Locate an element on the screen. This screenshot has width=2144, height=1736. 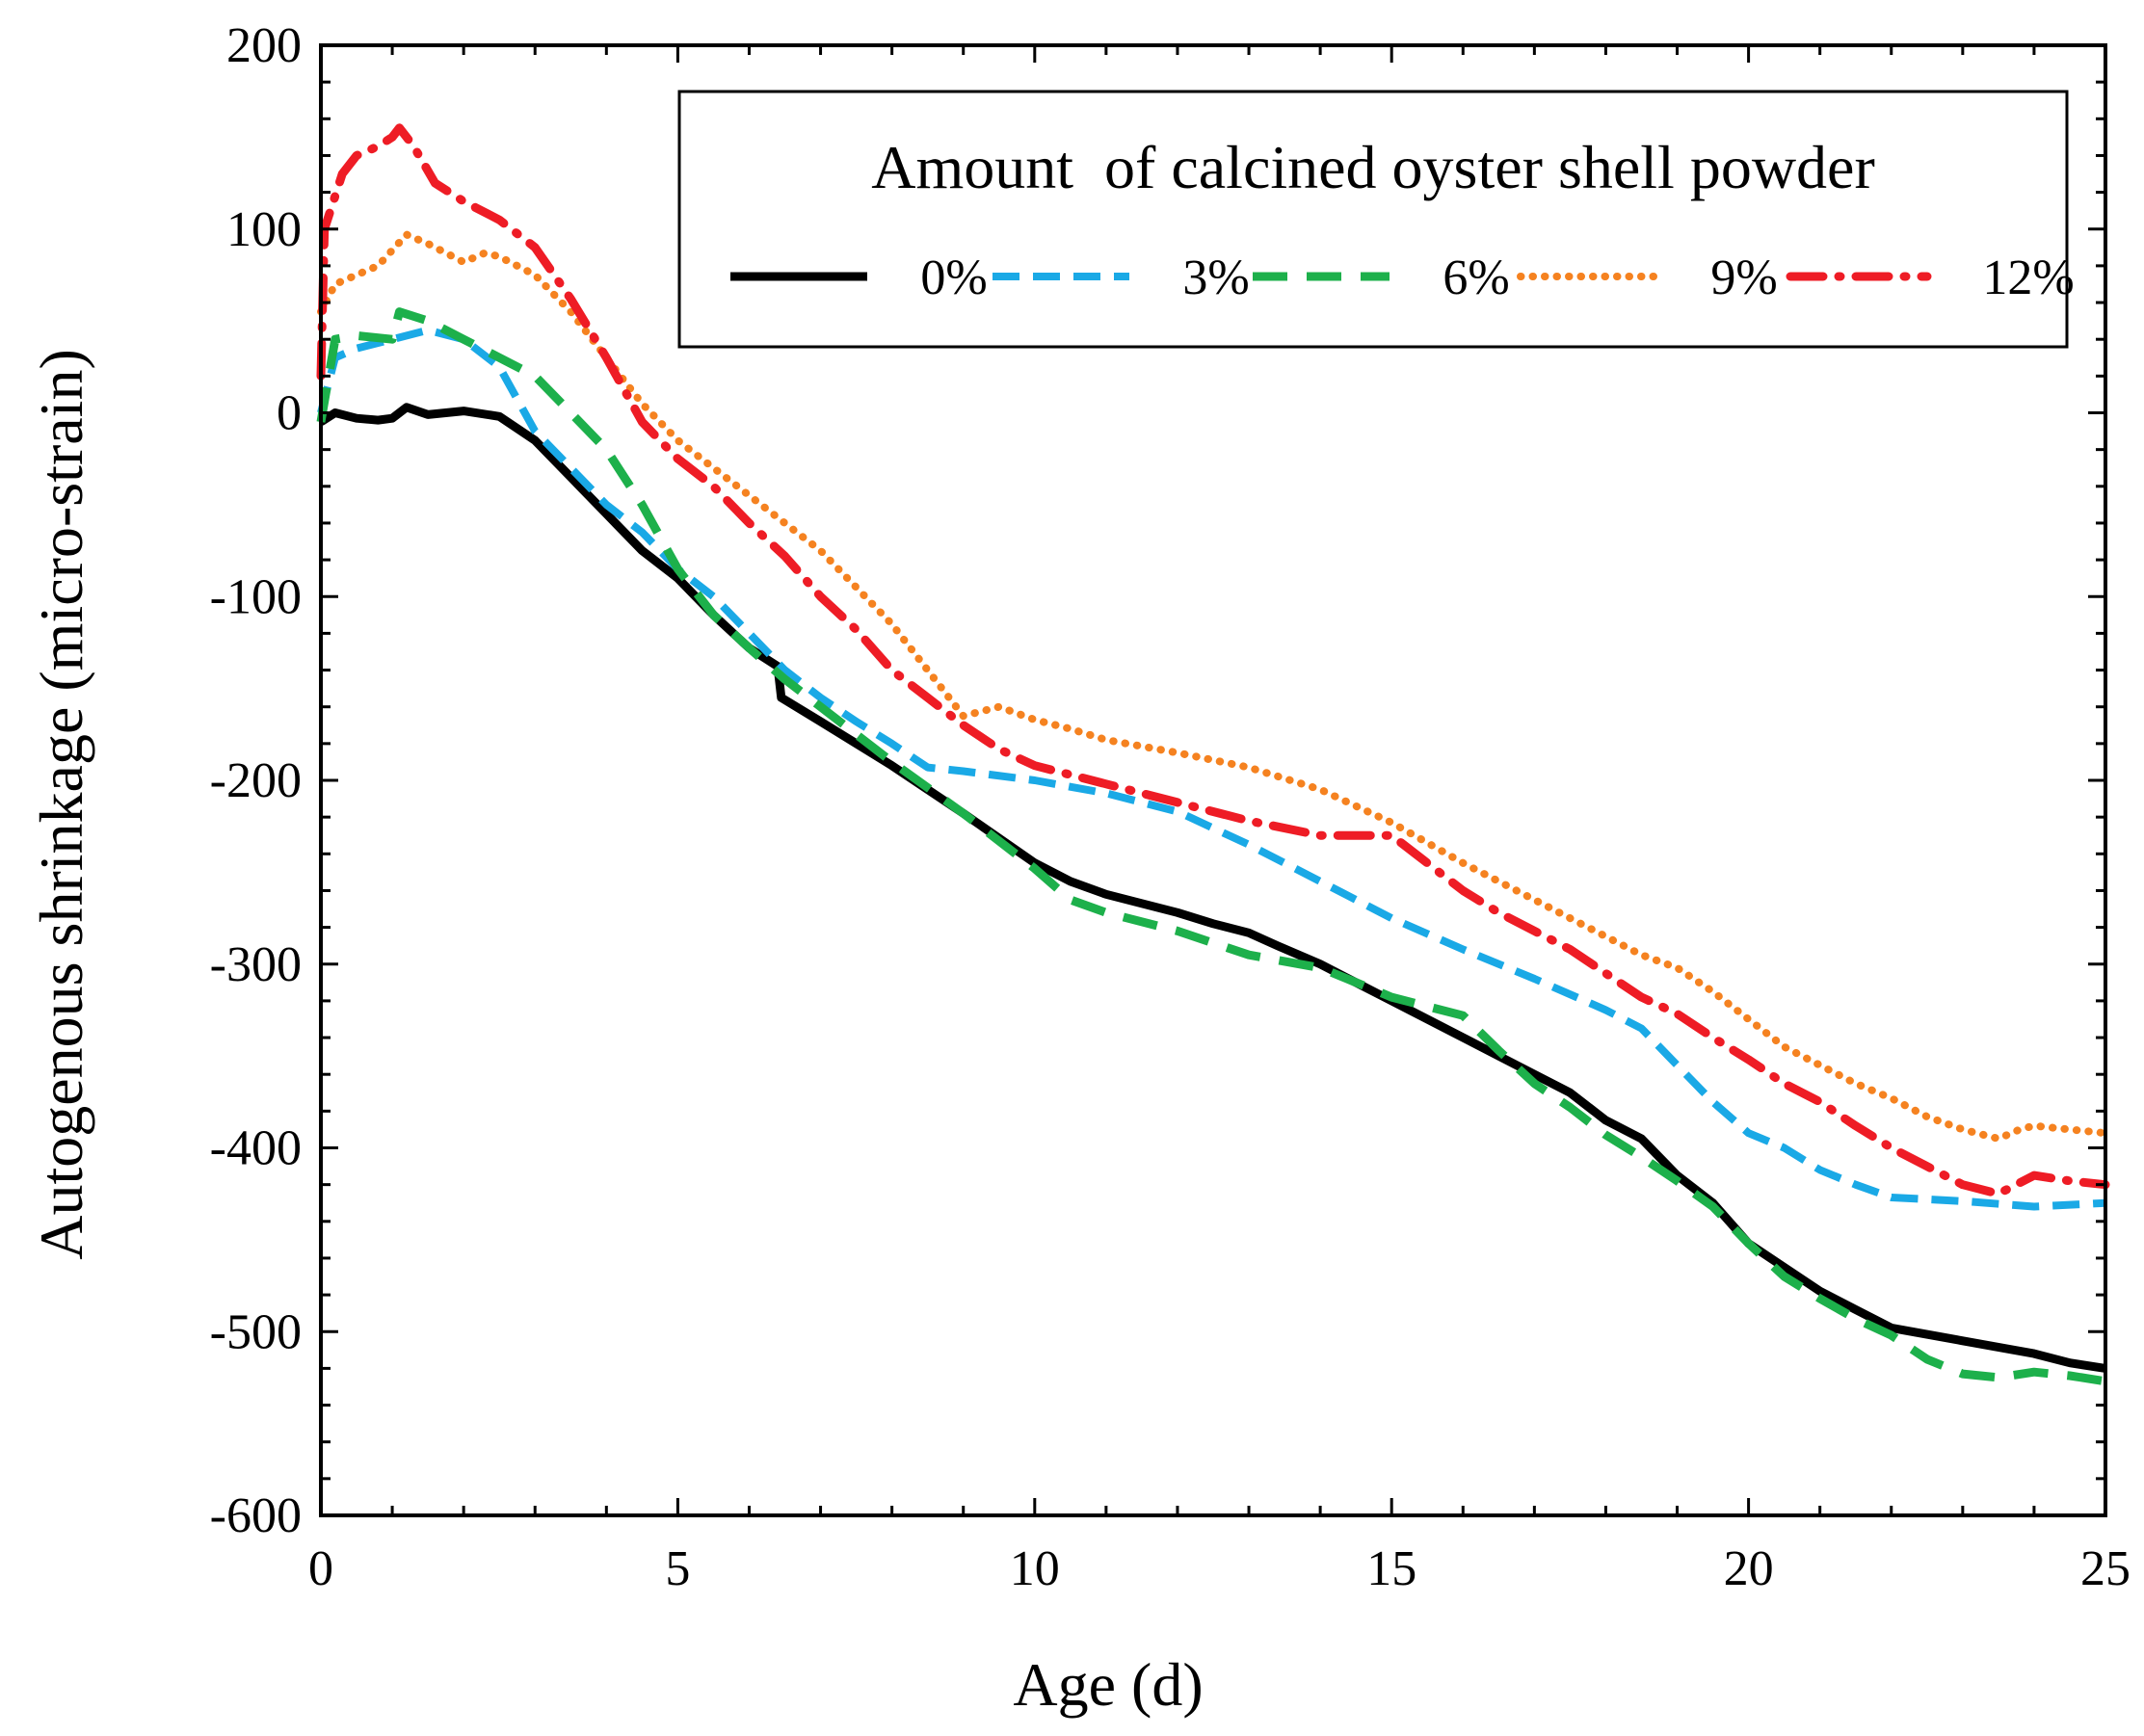
legend-label-3: 9% is located at coordinates (1743, 277).